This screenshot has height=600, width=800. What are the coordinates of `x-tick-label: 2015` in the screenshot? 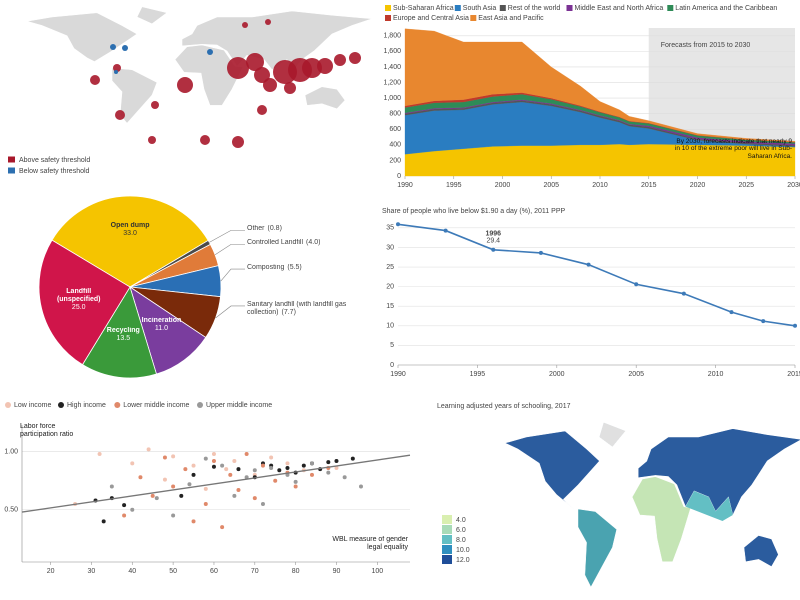 It's located at (649, 185).